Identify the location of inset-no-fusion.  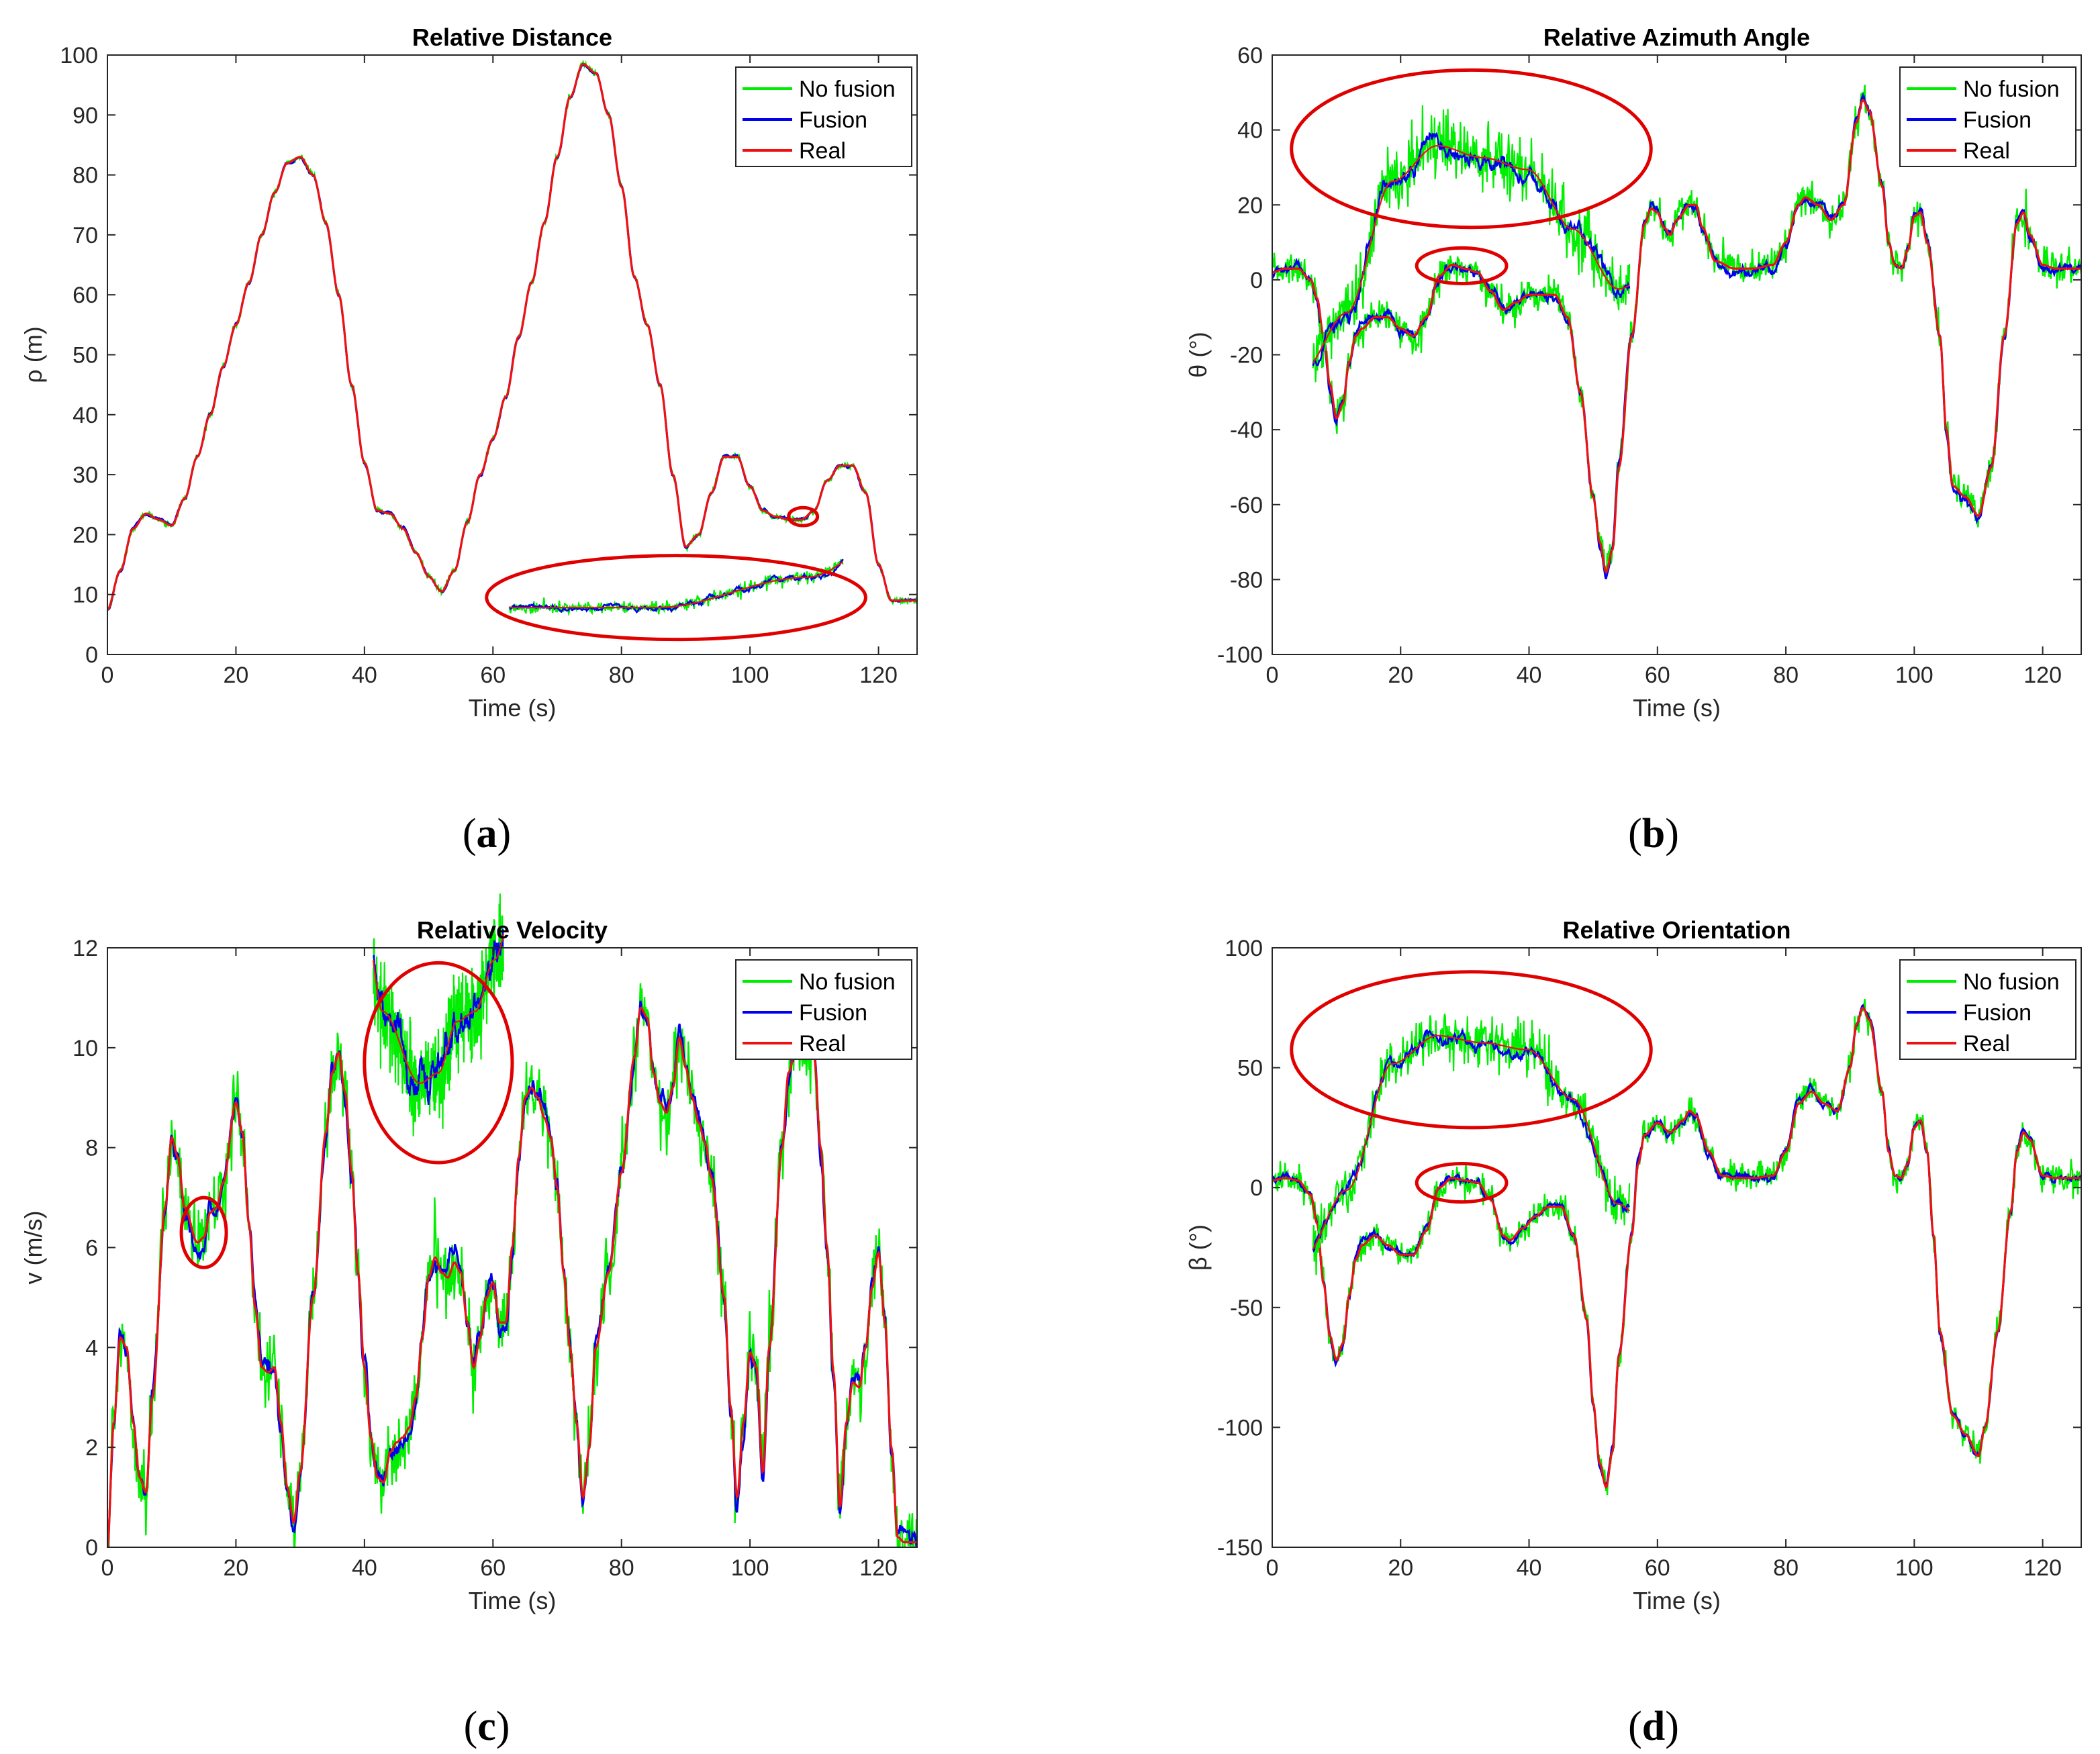
(1471, 244).